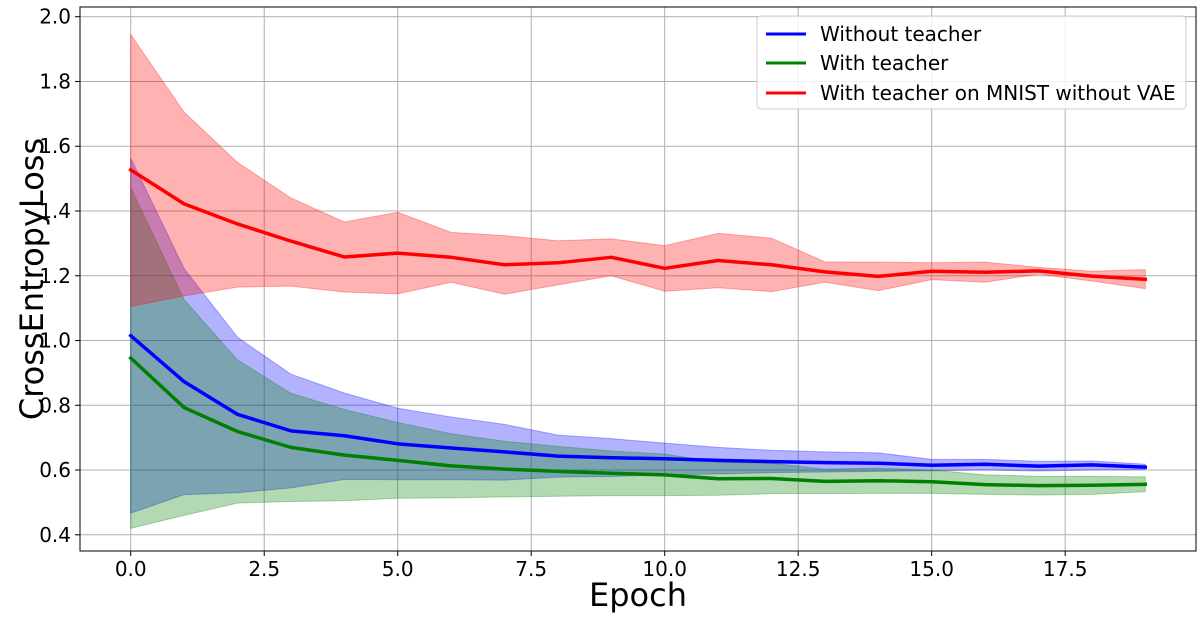 This screenshot has height=617, width=1202. Describe the element at coordinates (131, 569) in the screenshot. I see `x-tick-label: 0.0` at that location.